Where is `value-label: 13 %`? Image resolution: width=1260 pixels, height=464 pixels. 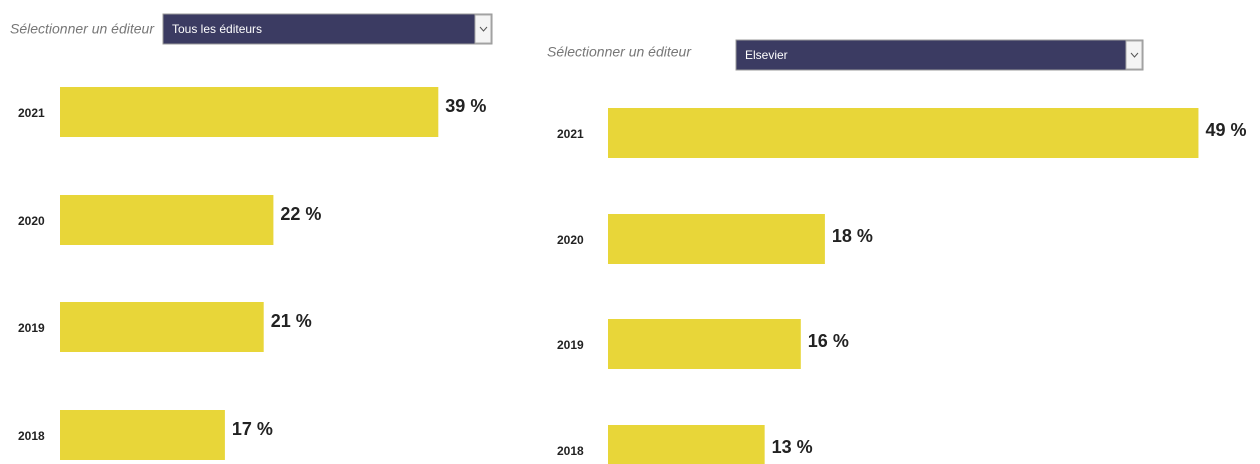
value-label: 13 % is located at coordinates (792, 447).